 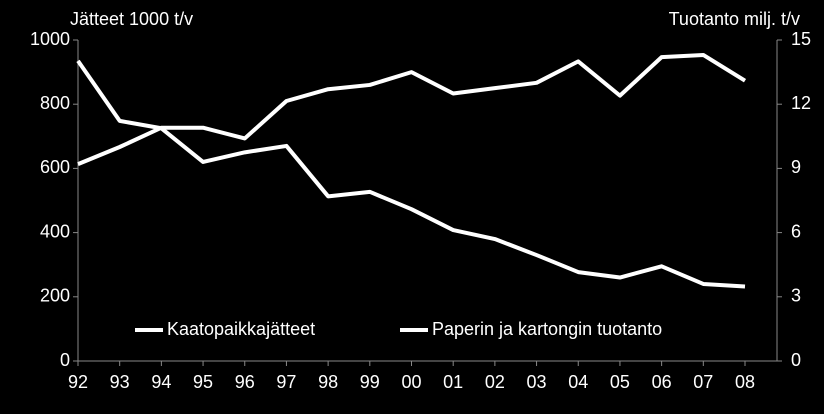 What do you see at coordinates (65, 360) in the screenshot?
I see `y-tick-label: 0` at bounding box center [65, 360].